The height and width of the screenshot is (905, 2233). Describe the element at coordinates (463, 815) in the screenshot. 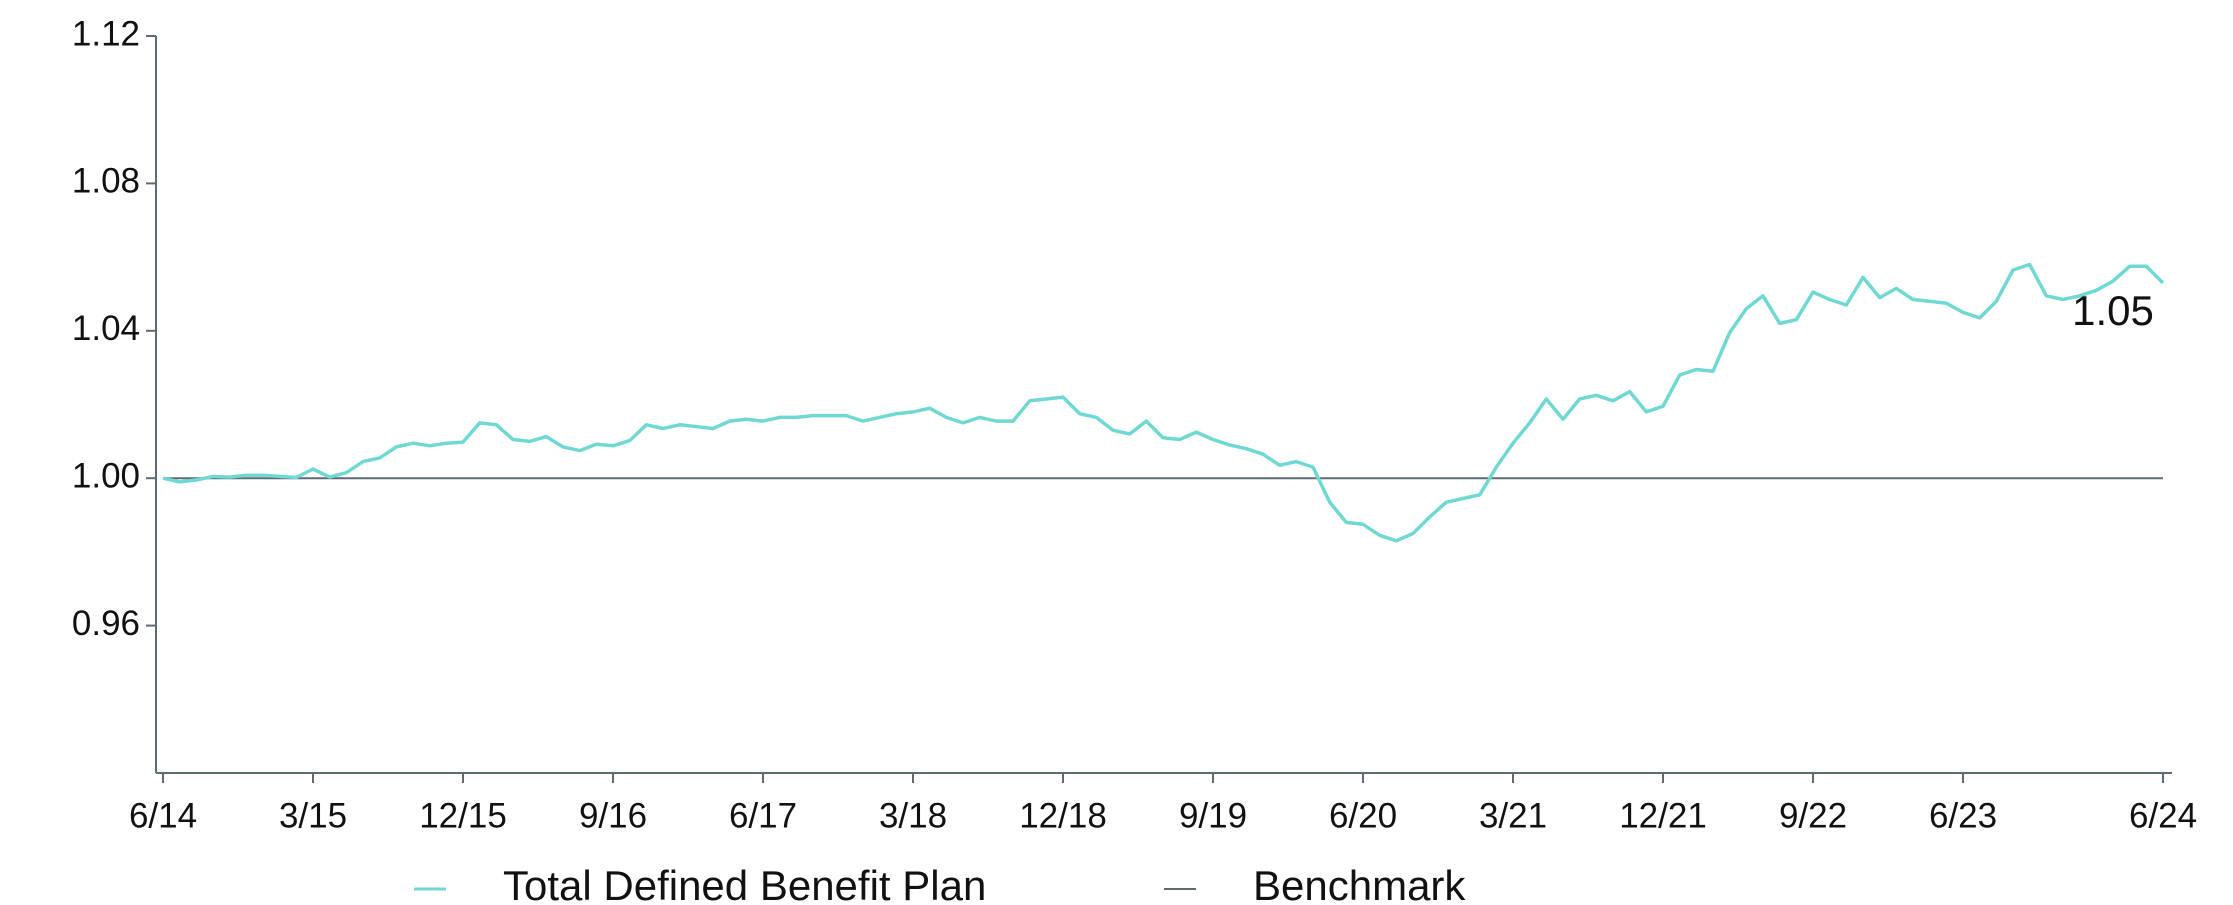

I see `x-tick-label: 12/15` at that location.